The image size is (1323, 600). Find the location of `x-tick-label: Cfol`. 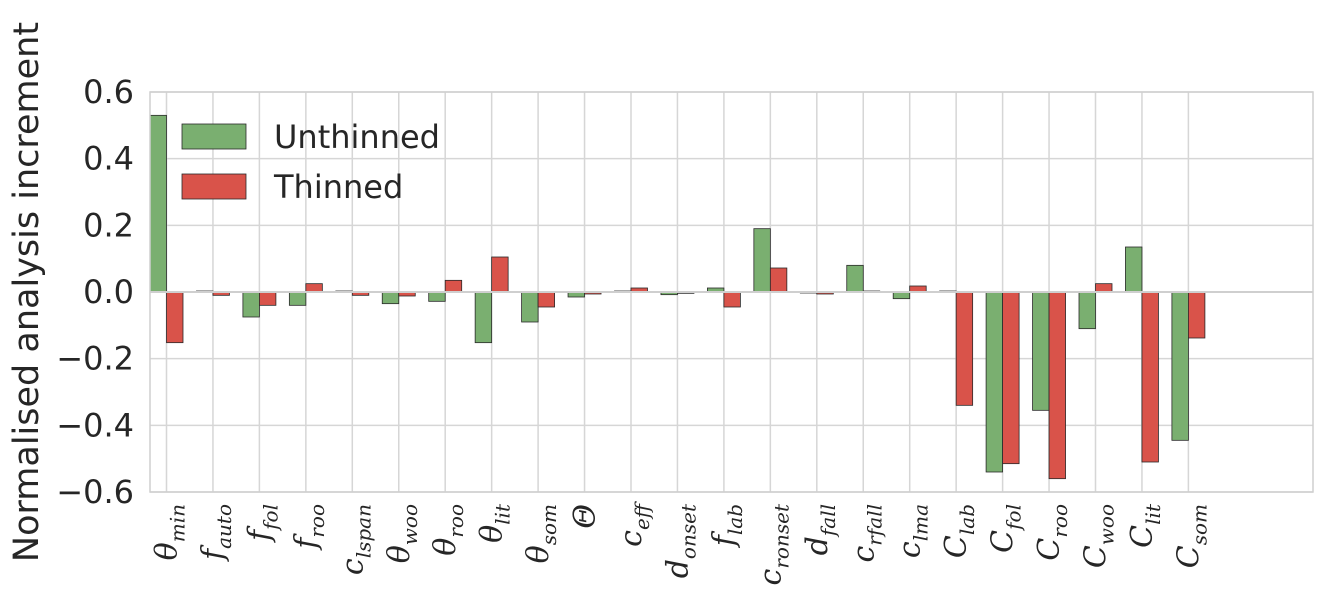

x-tick-label: Cfol is located at coordinates (1006, 528).